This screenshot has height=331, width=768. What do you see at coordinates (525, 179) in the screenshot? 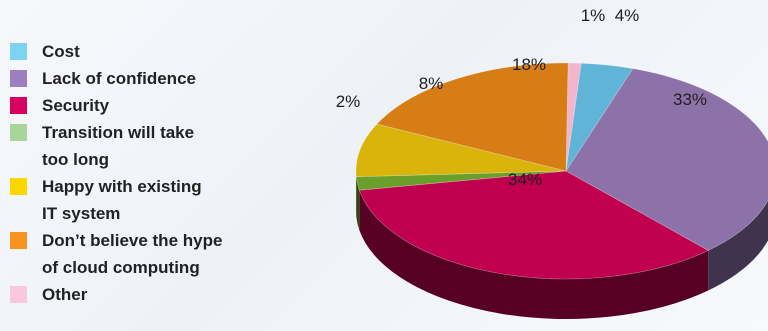
I see `pie-value-label: 34%` at bounding box center [525, 179].